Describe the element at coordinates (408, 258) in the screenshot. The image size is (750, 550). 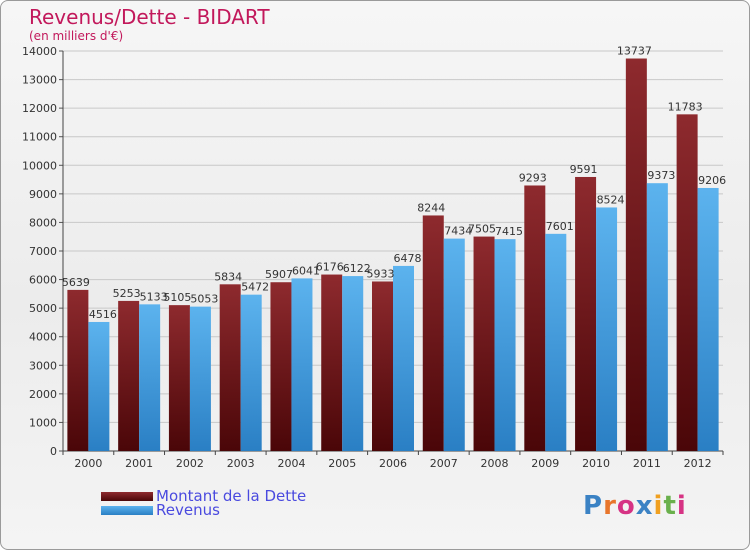
I see `data-label-revenus: 6478` at that location.